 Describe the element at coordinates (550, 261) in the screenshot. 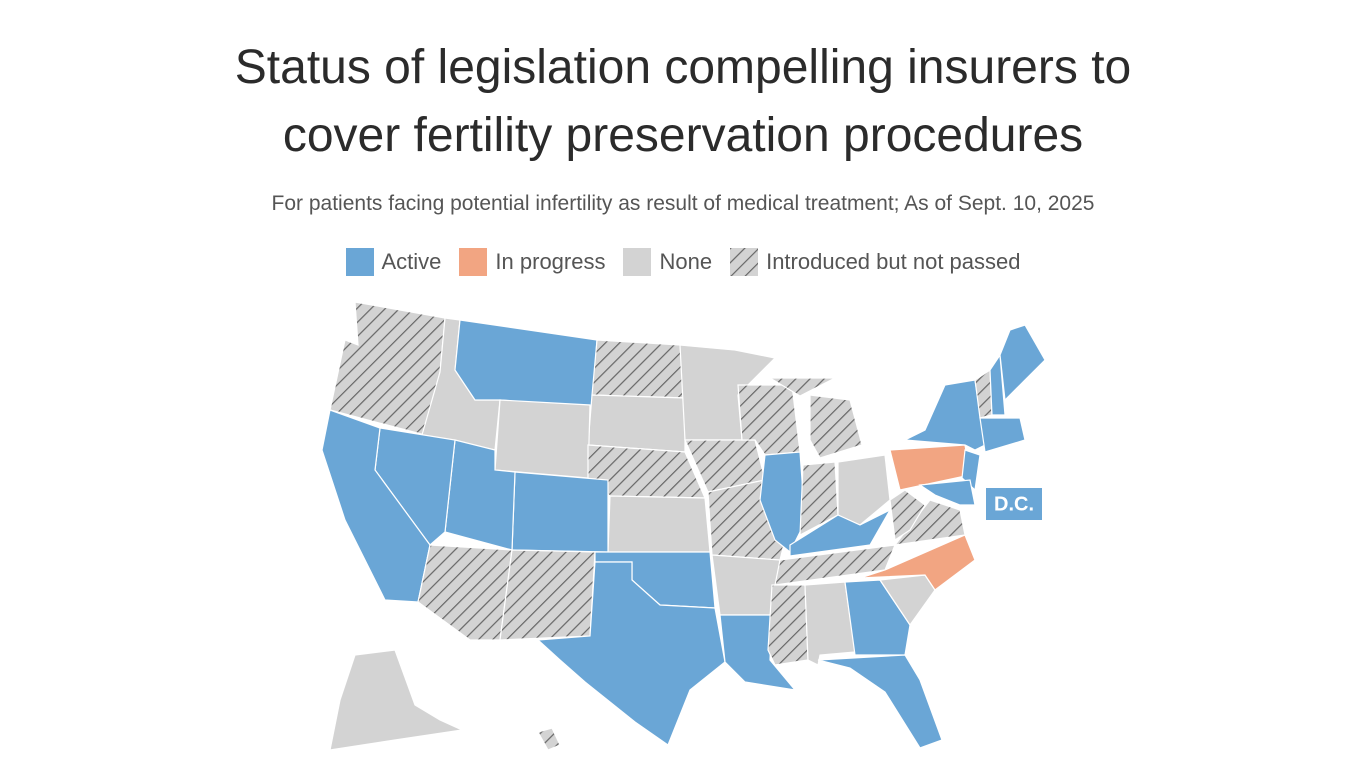

I see `legend-label: In progress` at that location.